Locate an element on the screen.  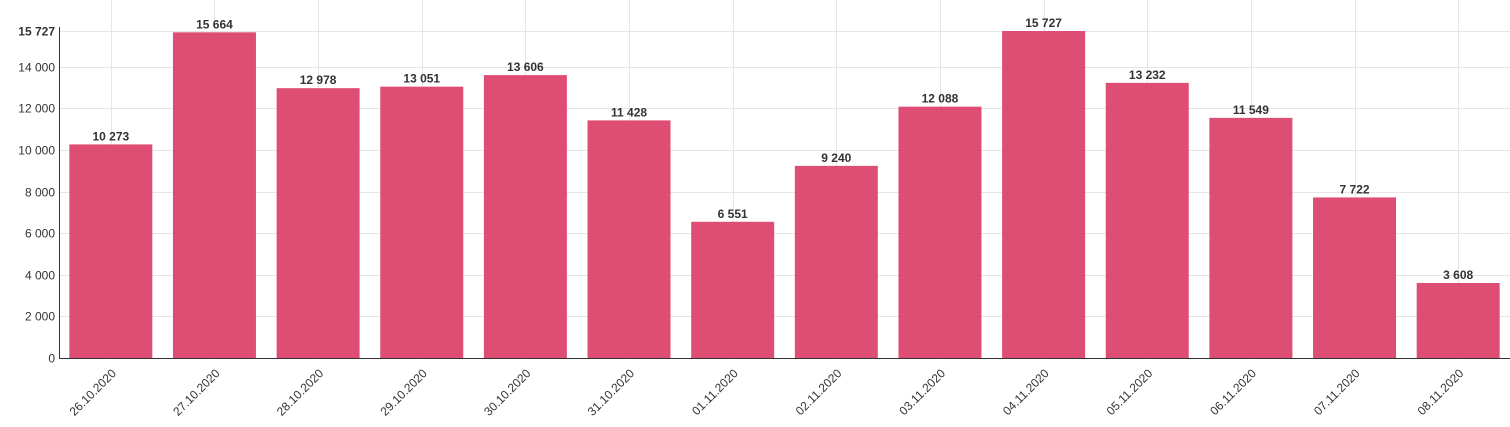
bar-value-label: 12 088 is located at coordinates (940, 99).